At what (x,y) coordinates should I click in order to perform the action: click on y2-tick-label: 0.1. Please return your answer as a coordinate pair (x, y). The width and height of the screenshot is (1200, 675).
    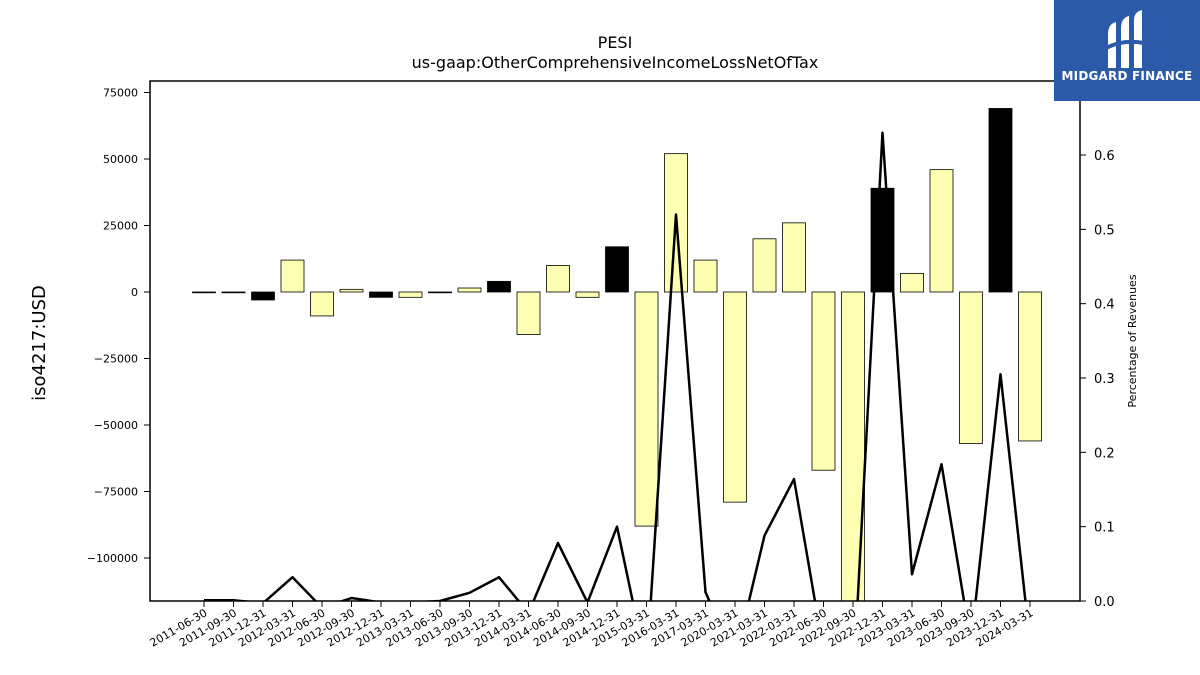
    Looking at the image, I should click on (1104, 528).